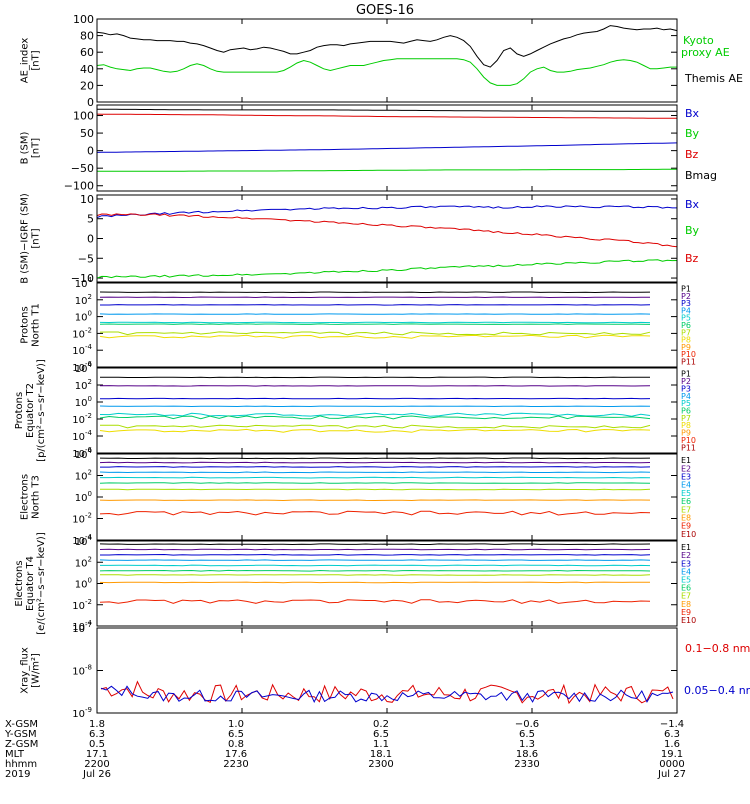  What do you see at coordinates (25, 61) in the screenshot?
I see `y-axis-label-line: AE_index` at bounding box center [25, 61].